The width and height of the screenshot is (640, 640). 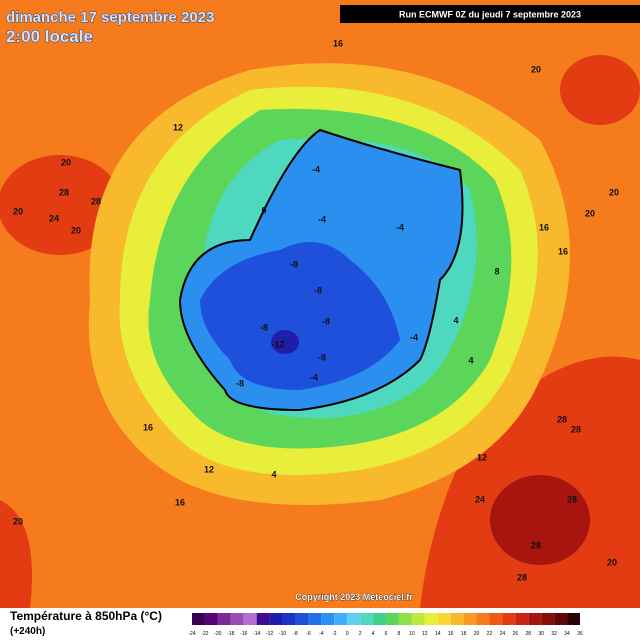 What do you see at coordinates (295, 634) in the screenshot?
I see `legend-tick-label: -8` at bounding box center [295, 634].